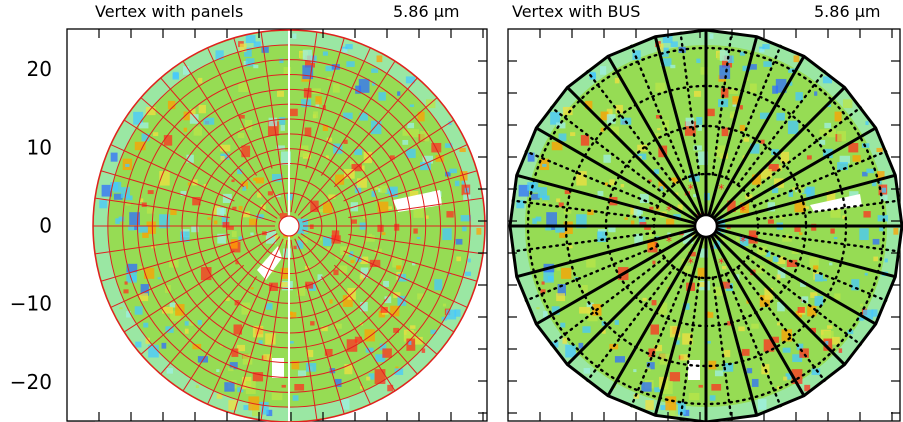 This screenshot has width=903, height=422. I want to click on right-bus-markers: * * * * * * * *, so click(706, 226).